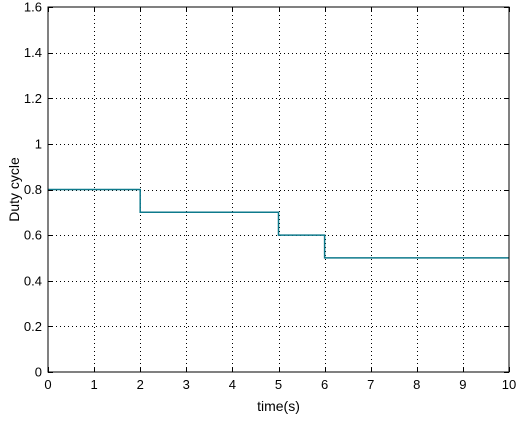 The height and width of the screenshot is (424, 519). I want to click on y-tick-label: 1.2, so click(33, 98).